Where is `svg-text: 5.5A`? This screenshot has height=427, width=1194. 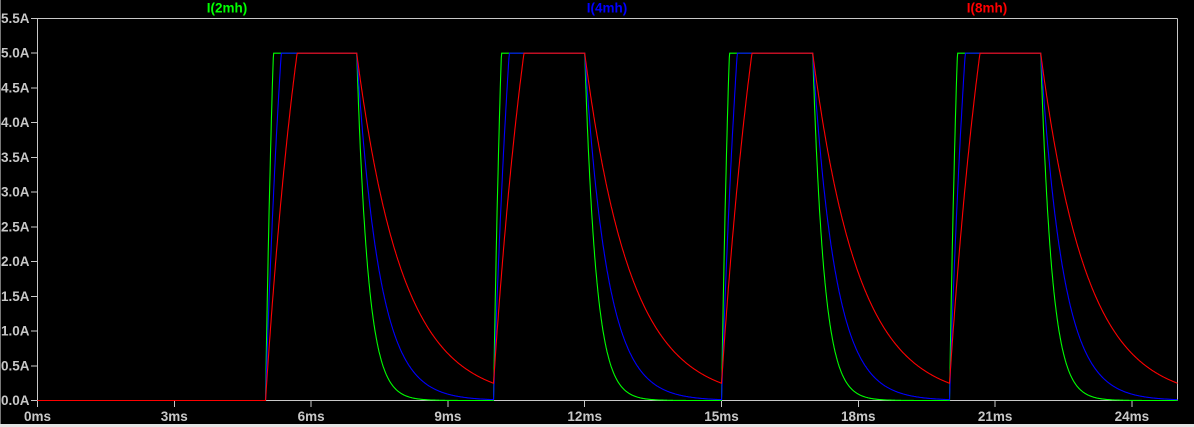 svg-text: 5.5A is located at coordinates (15, 18).